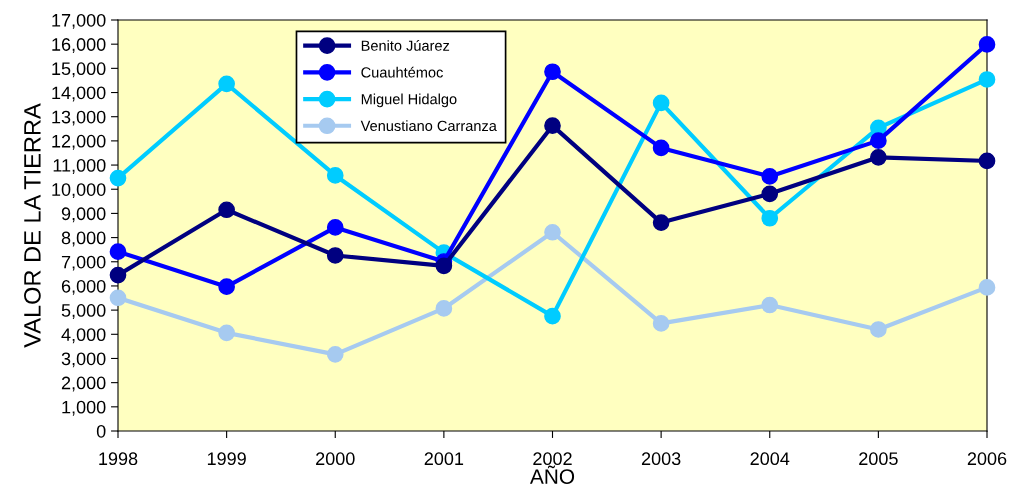 This screenshot has height=494, width=1010. What do you see at coordinates (79, 70) in the screenshot?
I see `y-tick-label: 15,000` at bounding box center [79, 70].